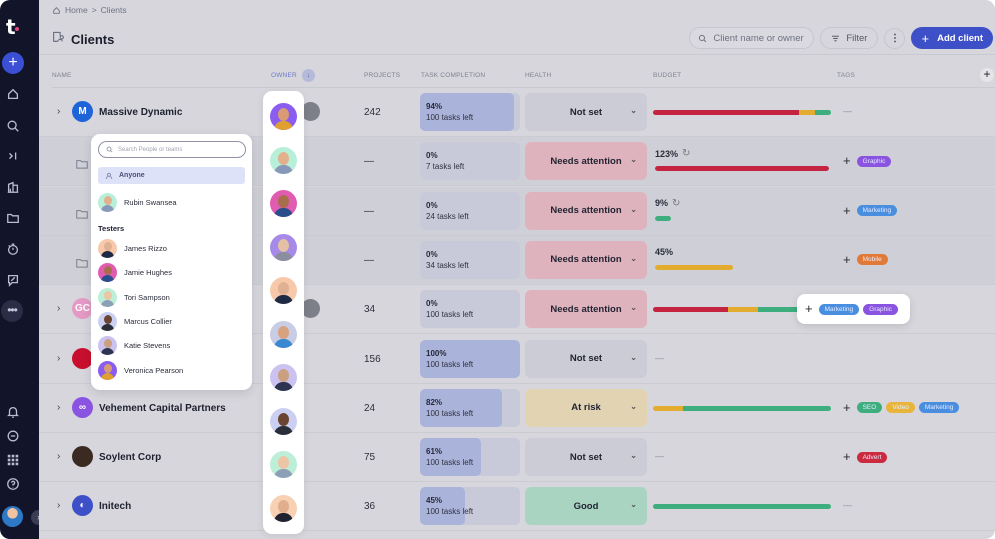 The image size is (995, 539). Describe the element at coordinates (517, 507) in the screenshot. I see `client-row: › ◐ Initech 36 45% 100 tasks left Good ⌄ —` at that location.